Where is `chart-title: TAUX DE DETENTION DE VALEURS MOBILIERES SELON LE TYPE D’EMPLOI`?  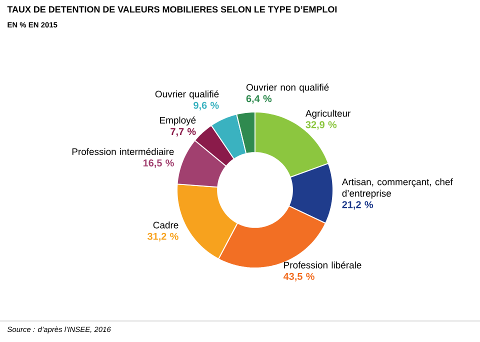
chart-title: TAUX DE DETENTION DE VALEURS MOBILIERES SELON LE TYPE D’EMPLOI is located at coordinates (172, 9).